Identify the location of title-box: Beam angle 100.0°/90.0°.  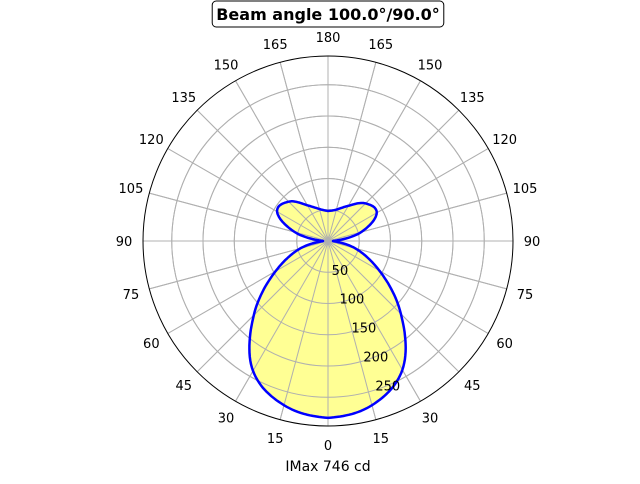
(328, 14).